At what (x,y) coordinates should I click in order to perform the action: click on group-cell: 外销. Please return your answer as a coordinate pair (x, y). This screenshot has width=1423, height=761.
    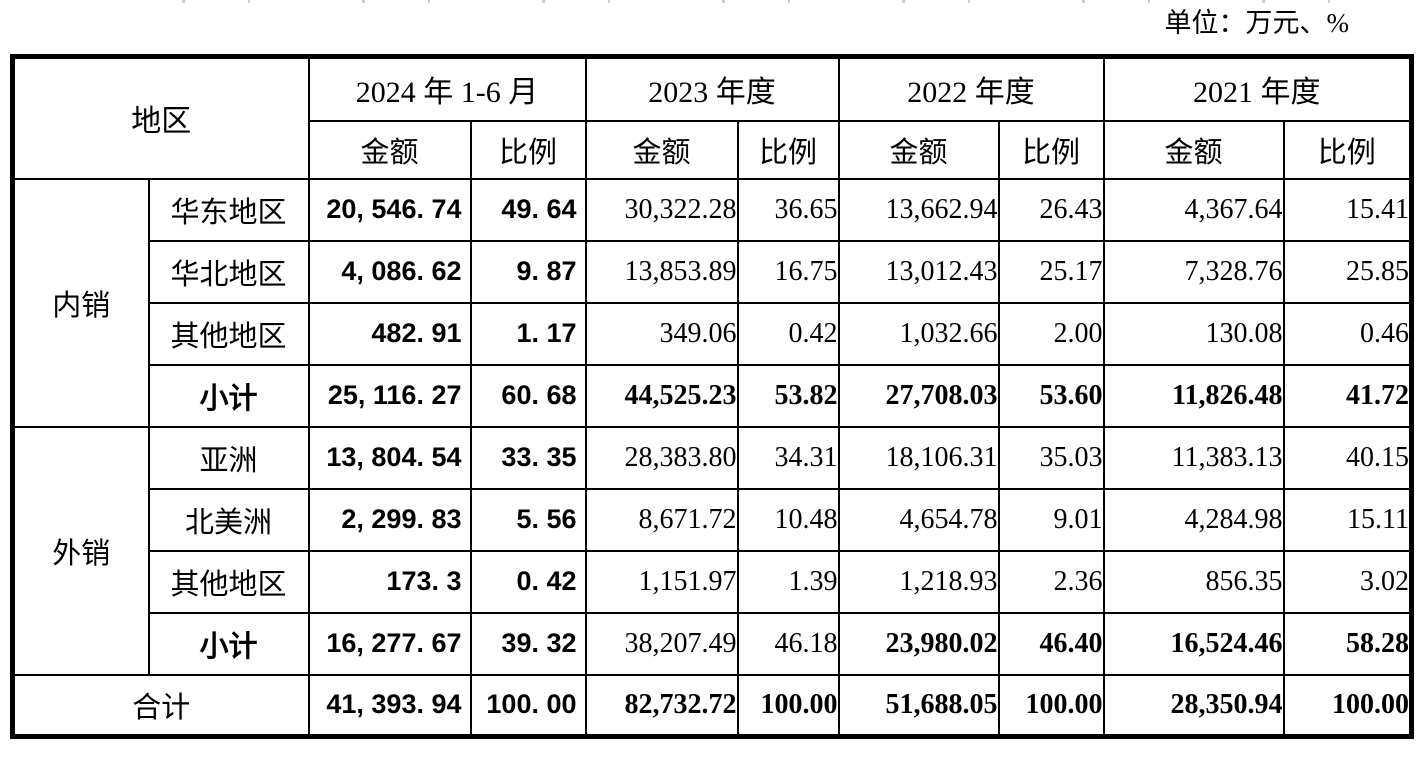
    Looking at the image, I should click on (80, 550).